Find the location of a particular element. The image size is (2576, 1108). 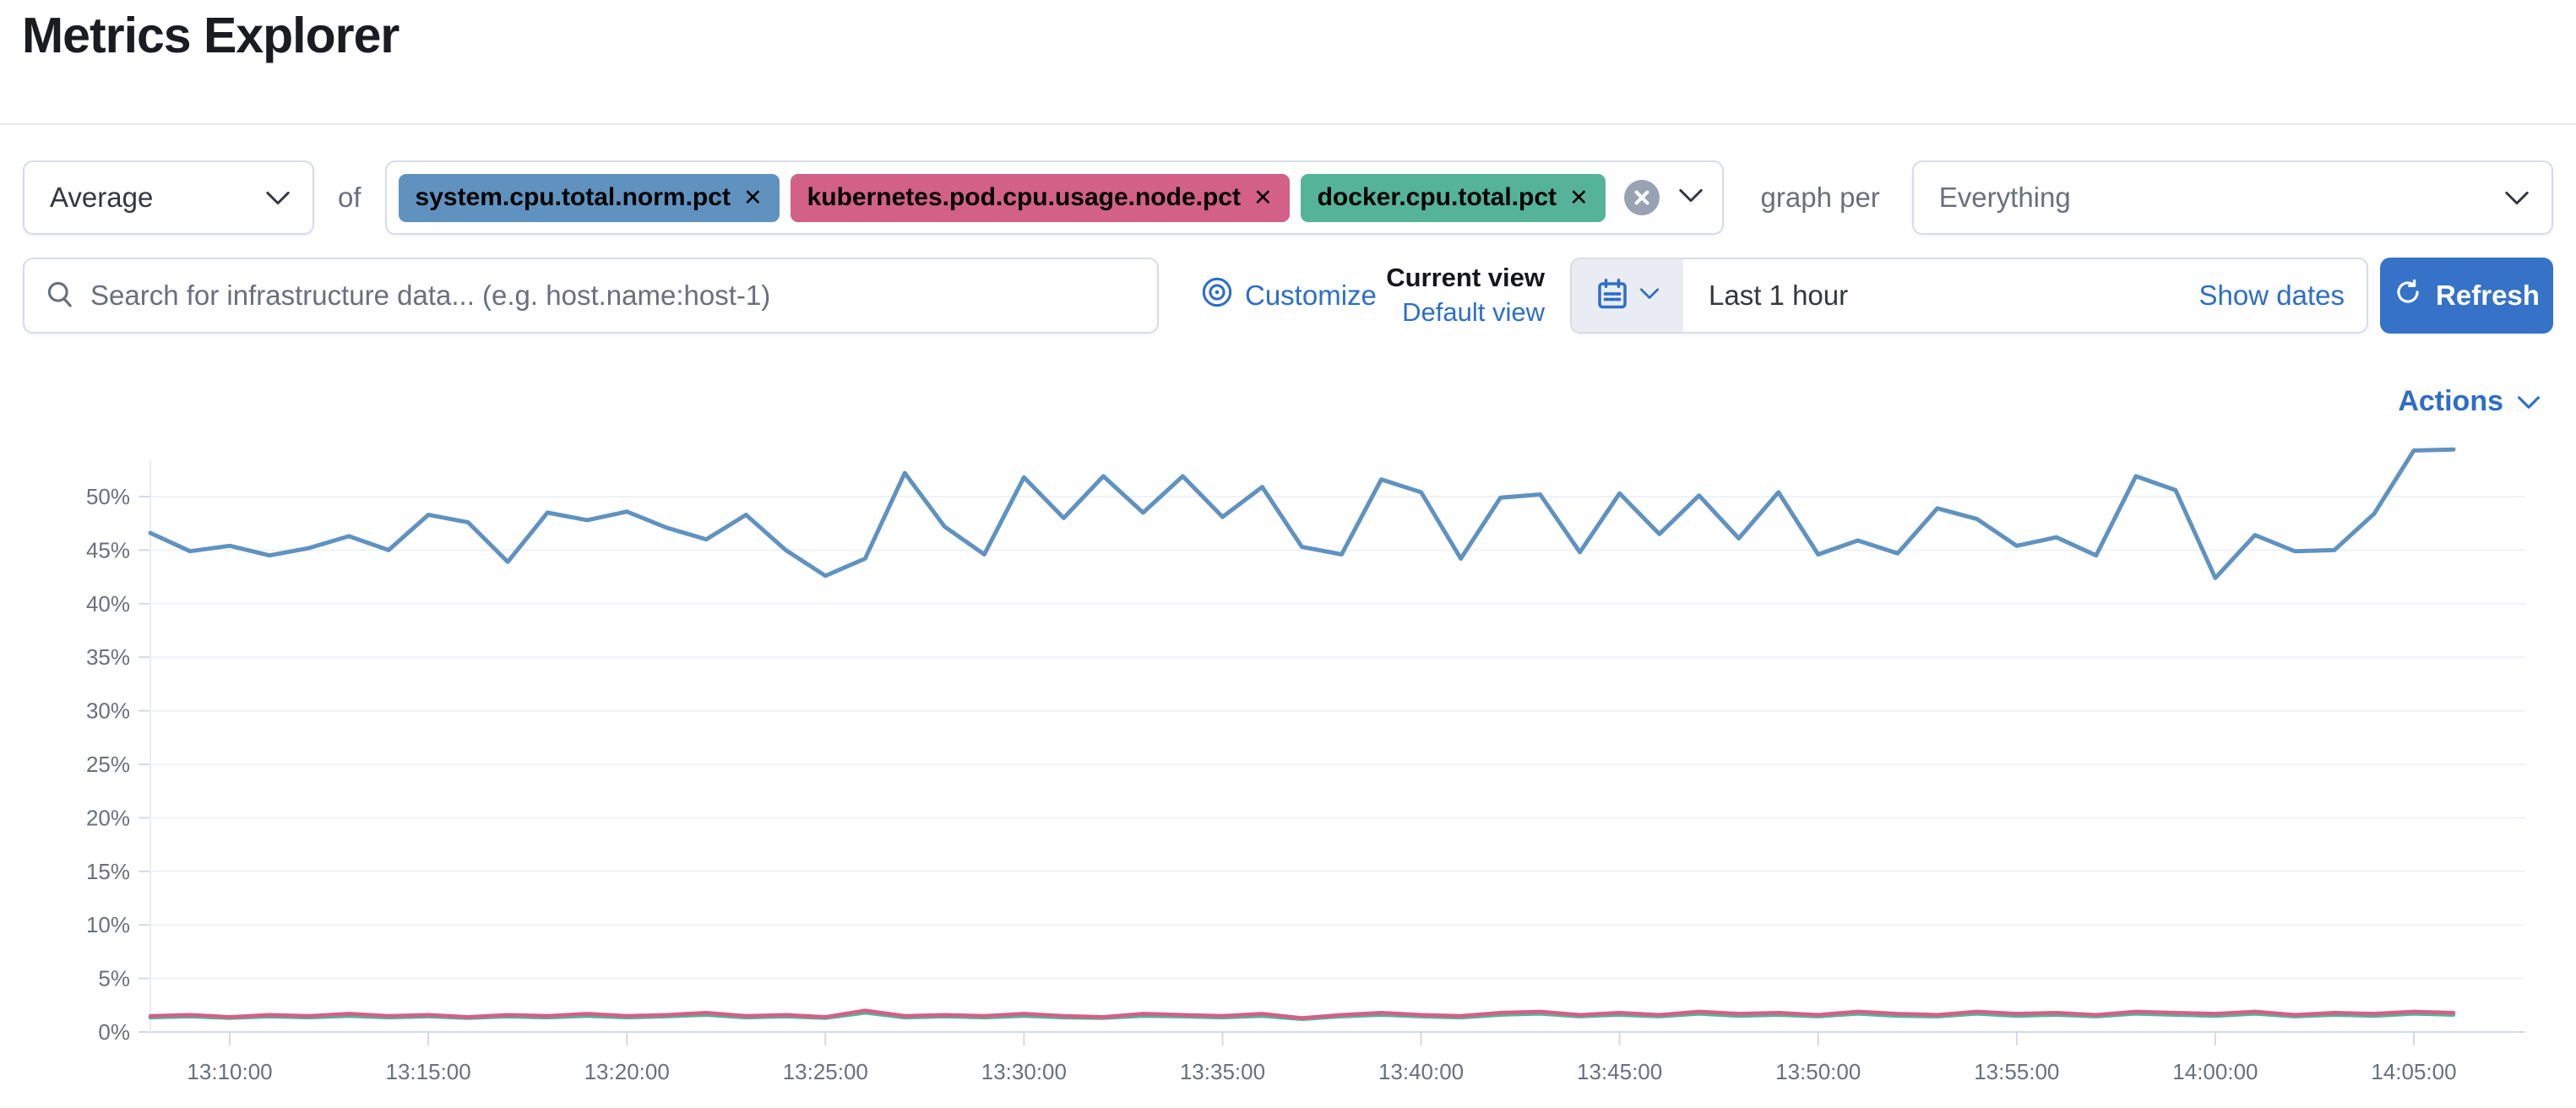

svg-text: 25% is located at coordinates (108, 764).